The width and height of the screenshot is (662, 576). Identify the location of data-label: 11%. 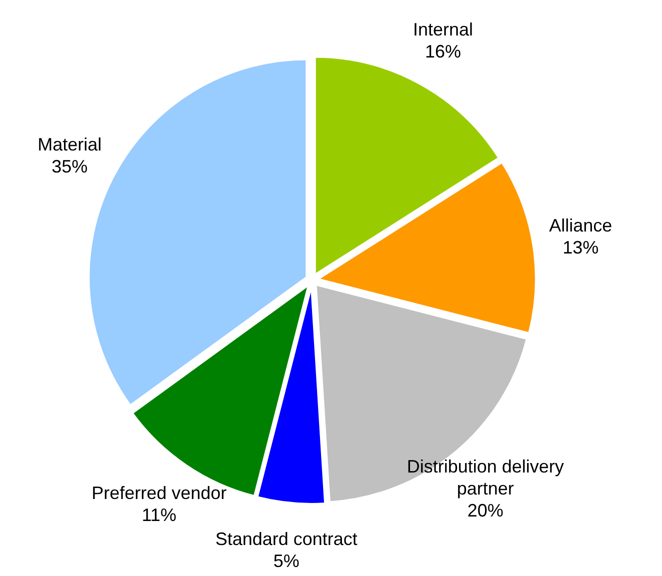
(159, 514).